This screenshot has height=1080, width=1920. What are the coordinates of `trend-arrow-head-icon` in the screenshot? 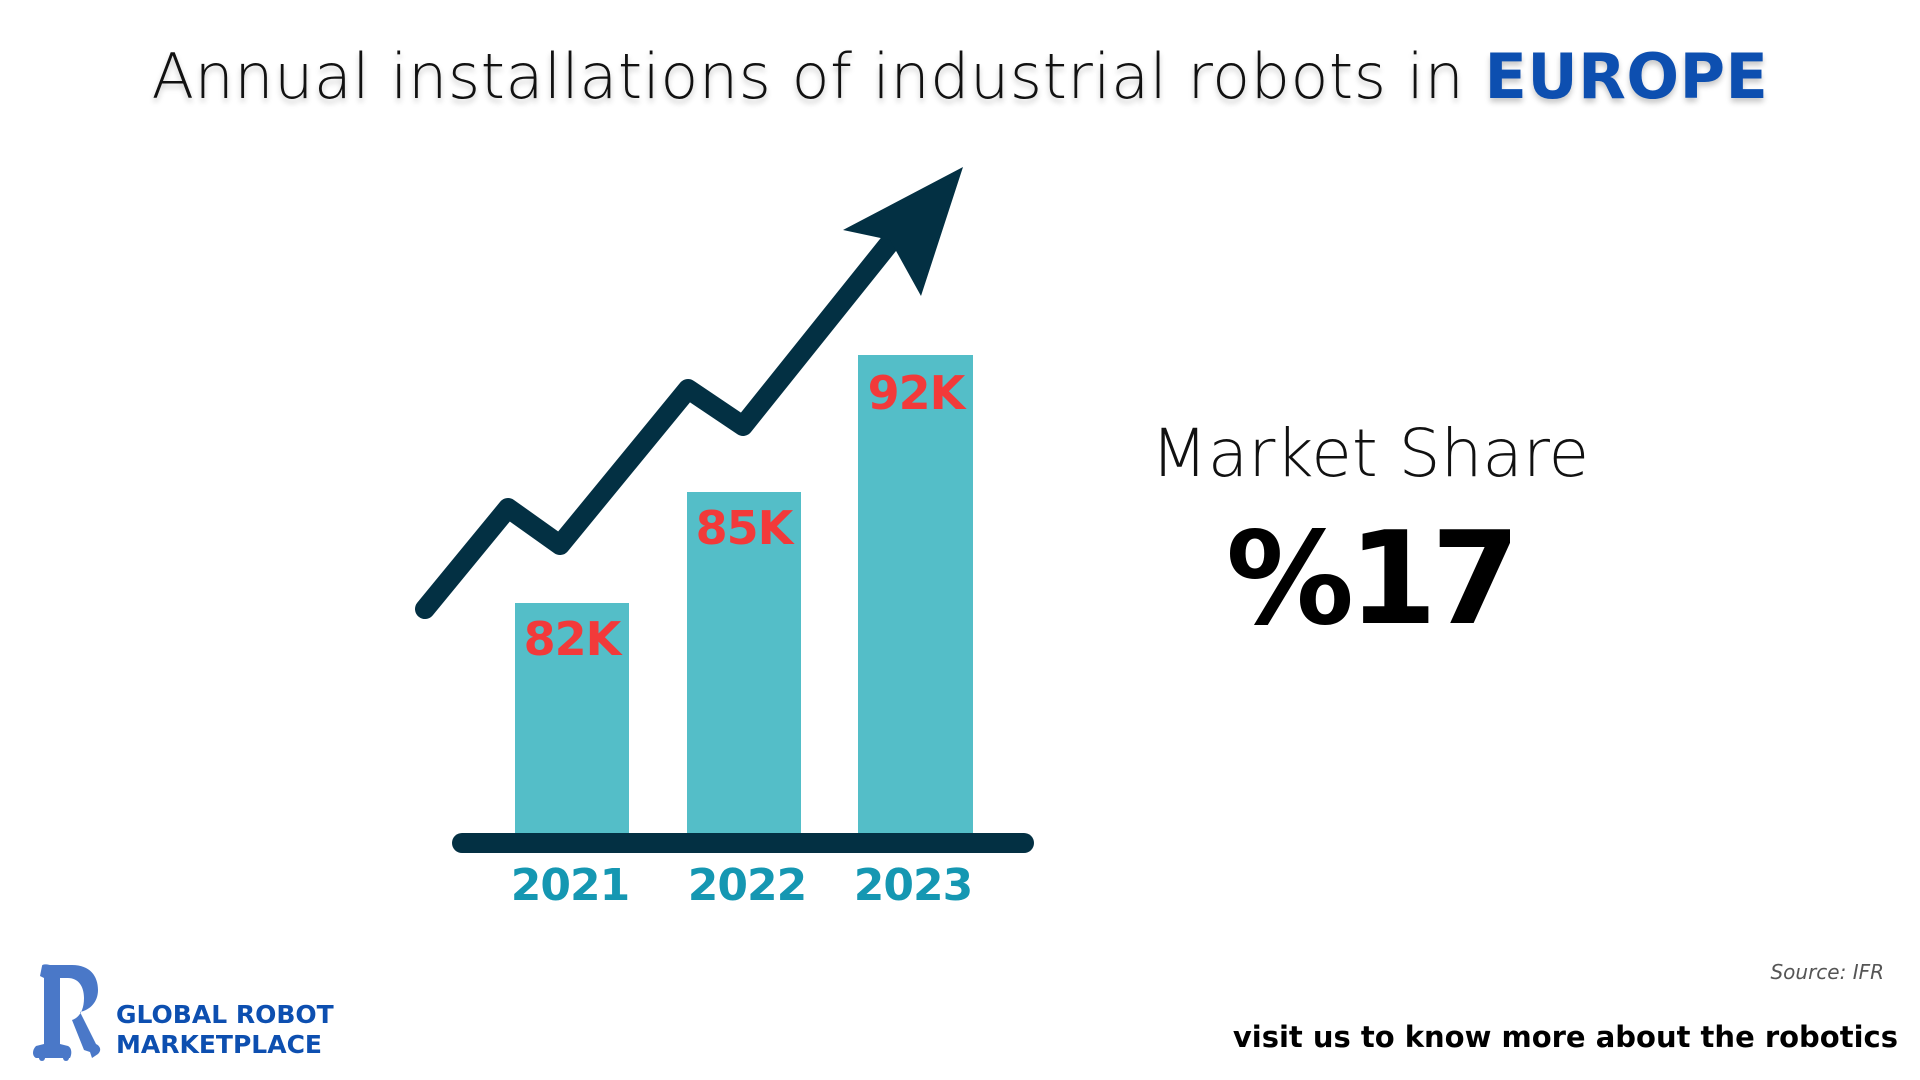 It's located at (903, 231).